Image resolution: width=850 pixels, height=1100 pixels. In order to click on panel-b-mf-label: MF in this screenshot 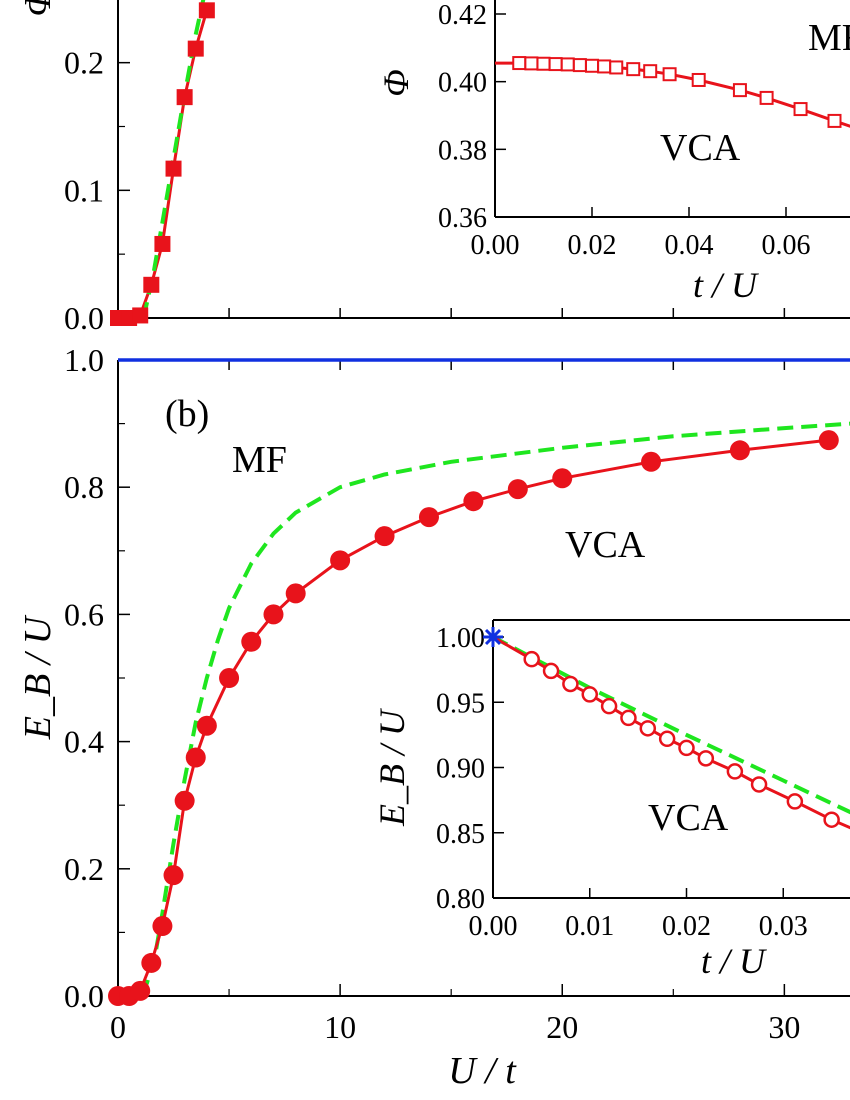, I will do `click(259, 460)`.